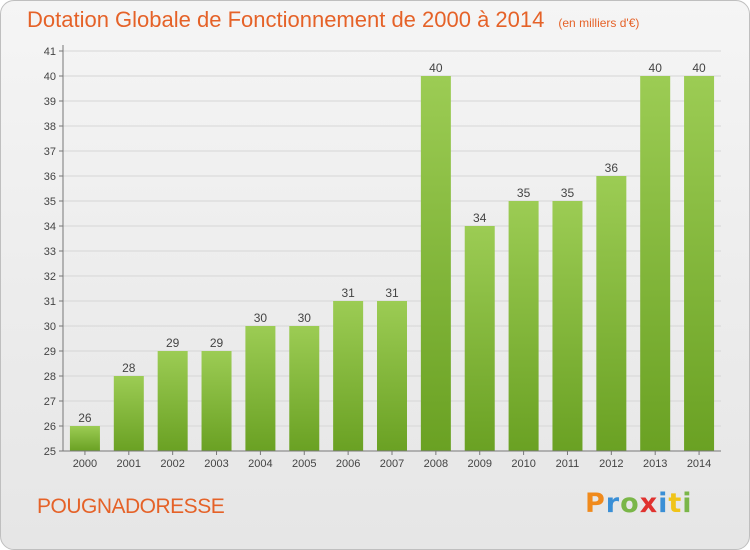 The width and height of the screenshot is (750, 550). What do you see at coordinates (260, 388) in the screenshot?
I see `bar-2004` at bounding box center [260, 388].